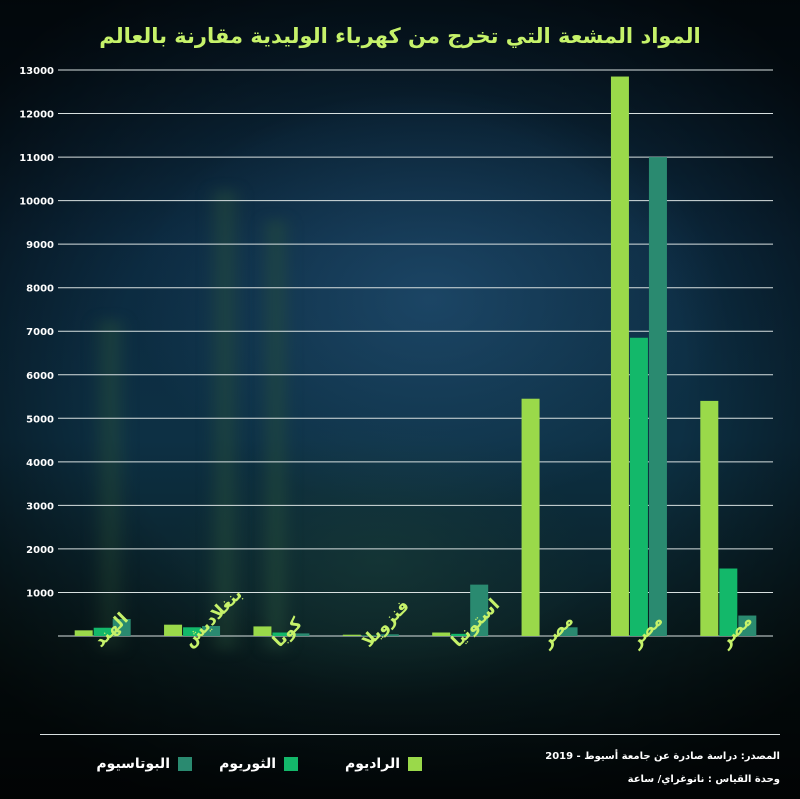 The width and height of the screenshot is (800, 799). Describe the element at coordinates (386, 624) in the screenshot. I see `category-label: فنزويلا` at that location.